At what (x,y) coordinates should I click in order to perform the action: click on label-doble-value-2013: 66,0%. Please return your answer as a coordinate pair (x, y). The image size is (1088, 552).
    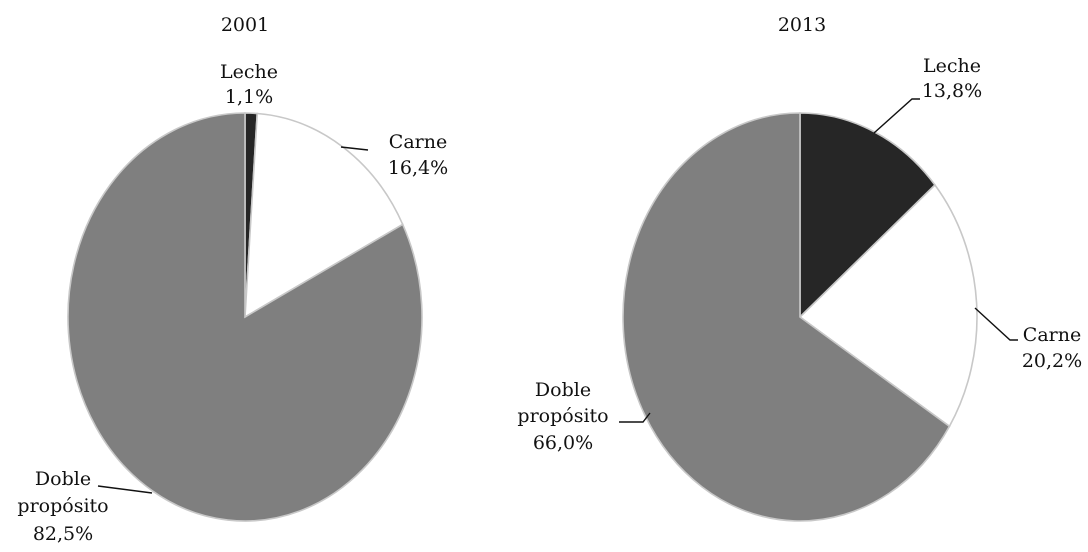
    Looking at the image, I should click on (563, 443).